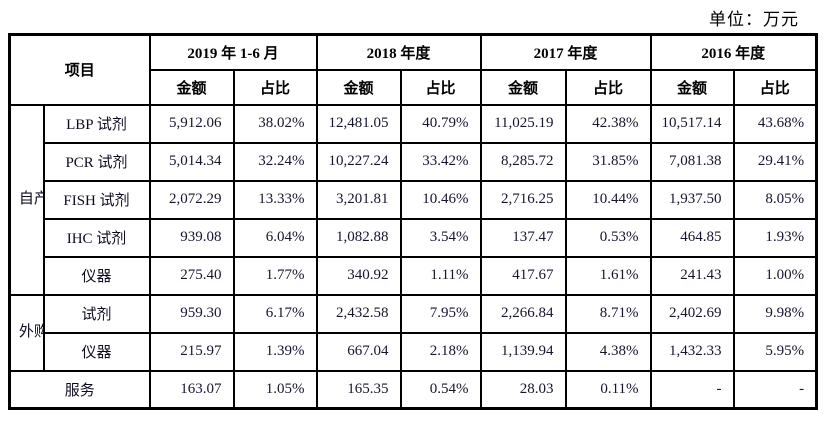  I want to click on item-label: 试剂, so click(96, 313).